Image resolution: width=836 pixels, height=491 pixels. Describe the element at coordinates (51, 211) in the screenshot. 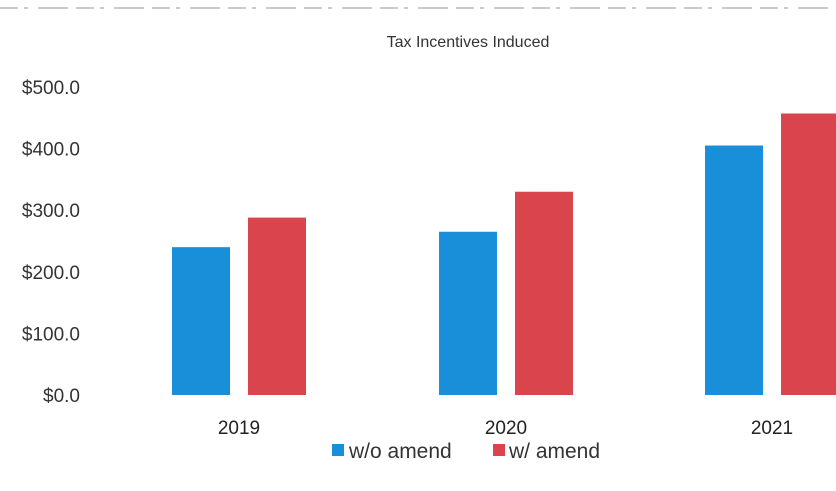

I see `y-tick-label: $300.0` at that location.